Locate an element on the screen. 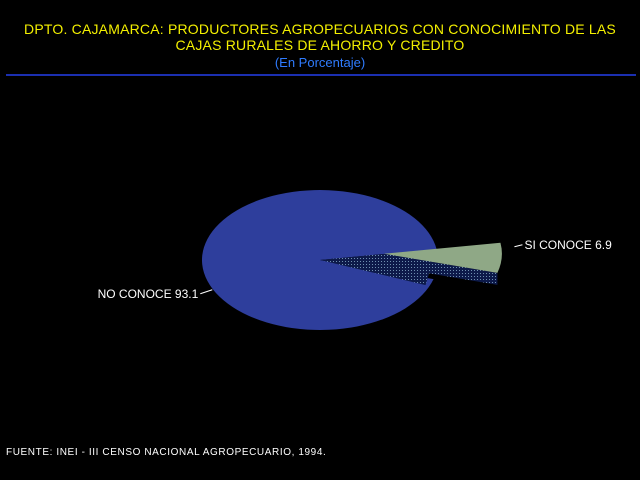 The width and height of the screenshot is (640, 480). pie-labels: SI CONOCE 6.9 NO CONOCE 93.1 is located at coordinates (355, 269).